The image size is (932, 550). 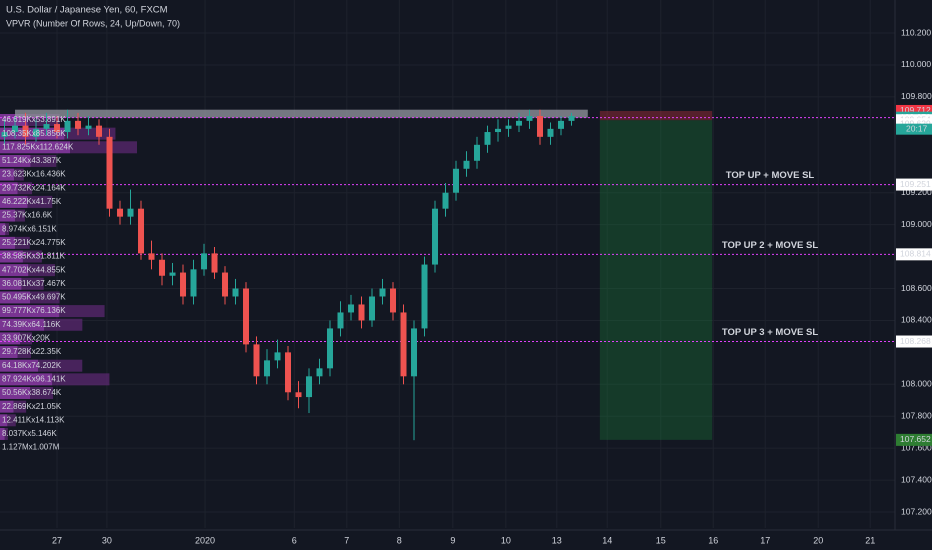 I want to click on y-tick-label: 108.400, so click(x=916, y=320).